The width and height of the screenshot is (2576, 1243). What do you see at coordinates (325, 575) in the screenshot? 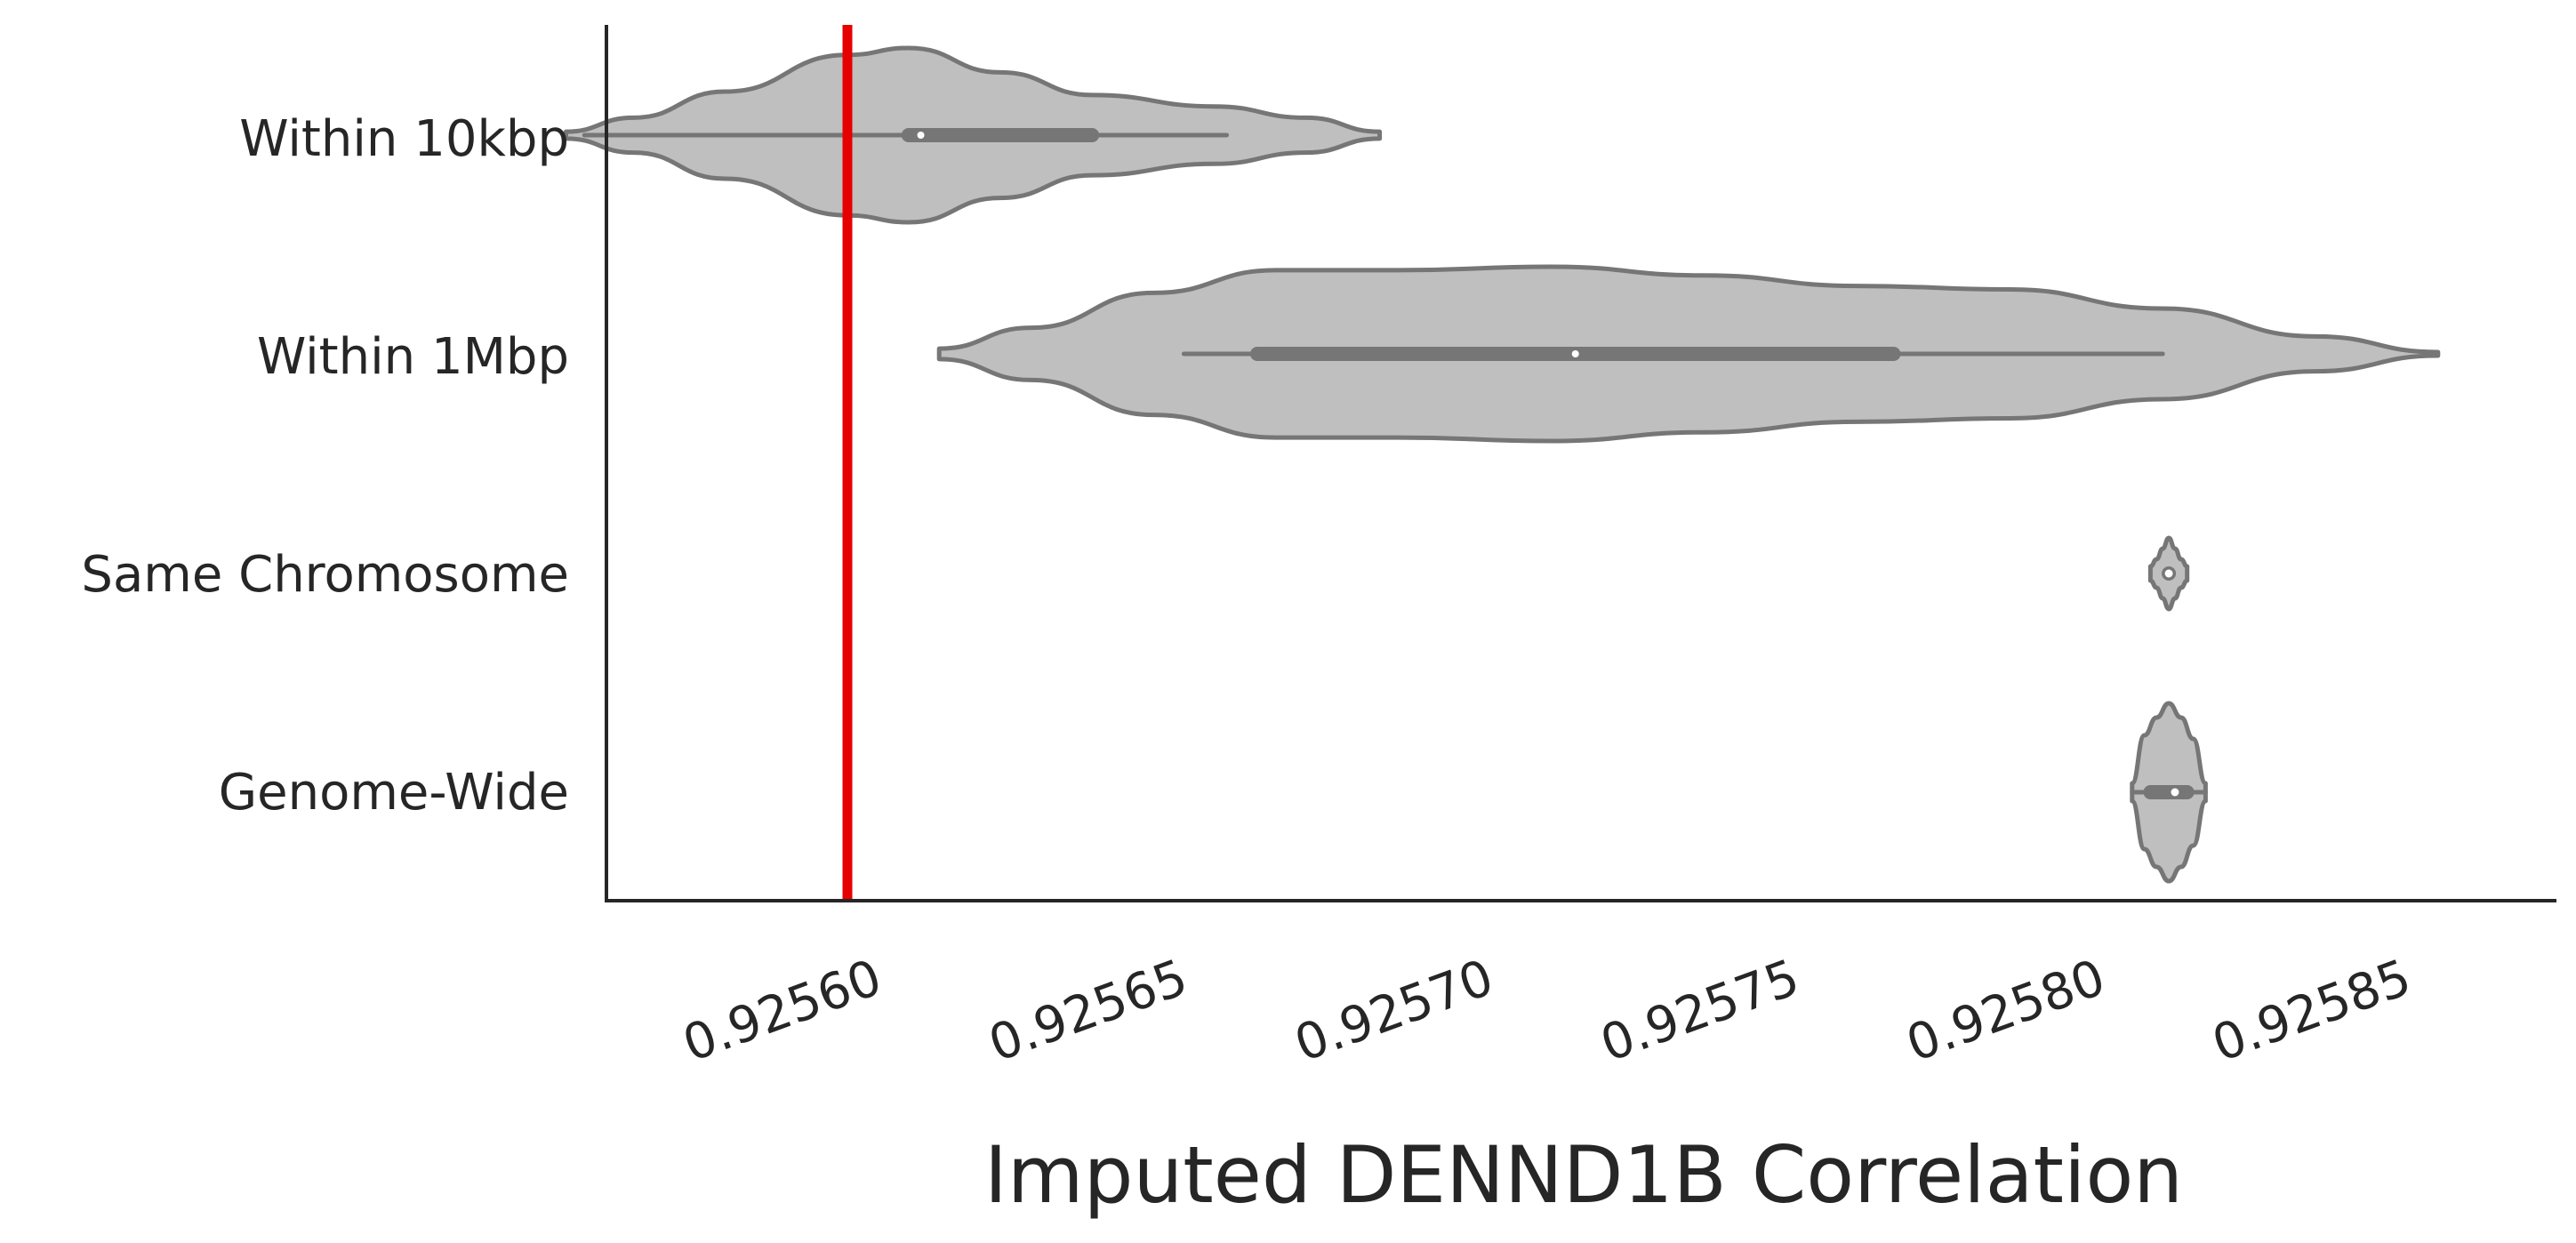
I see `y-tick-label-same-chromosome: Same Chromosome` at bounding box center [325, 575].